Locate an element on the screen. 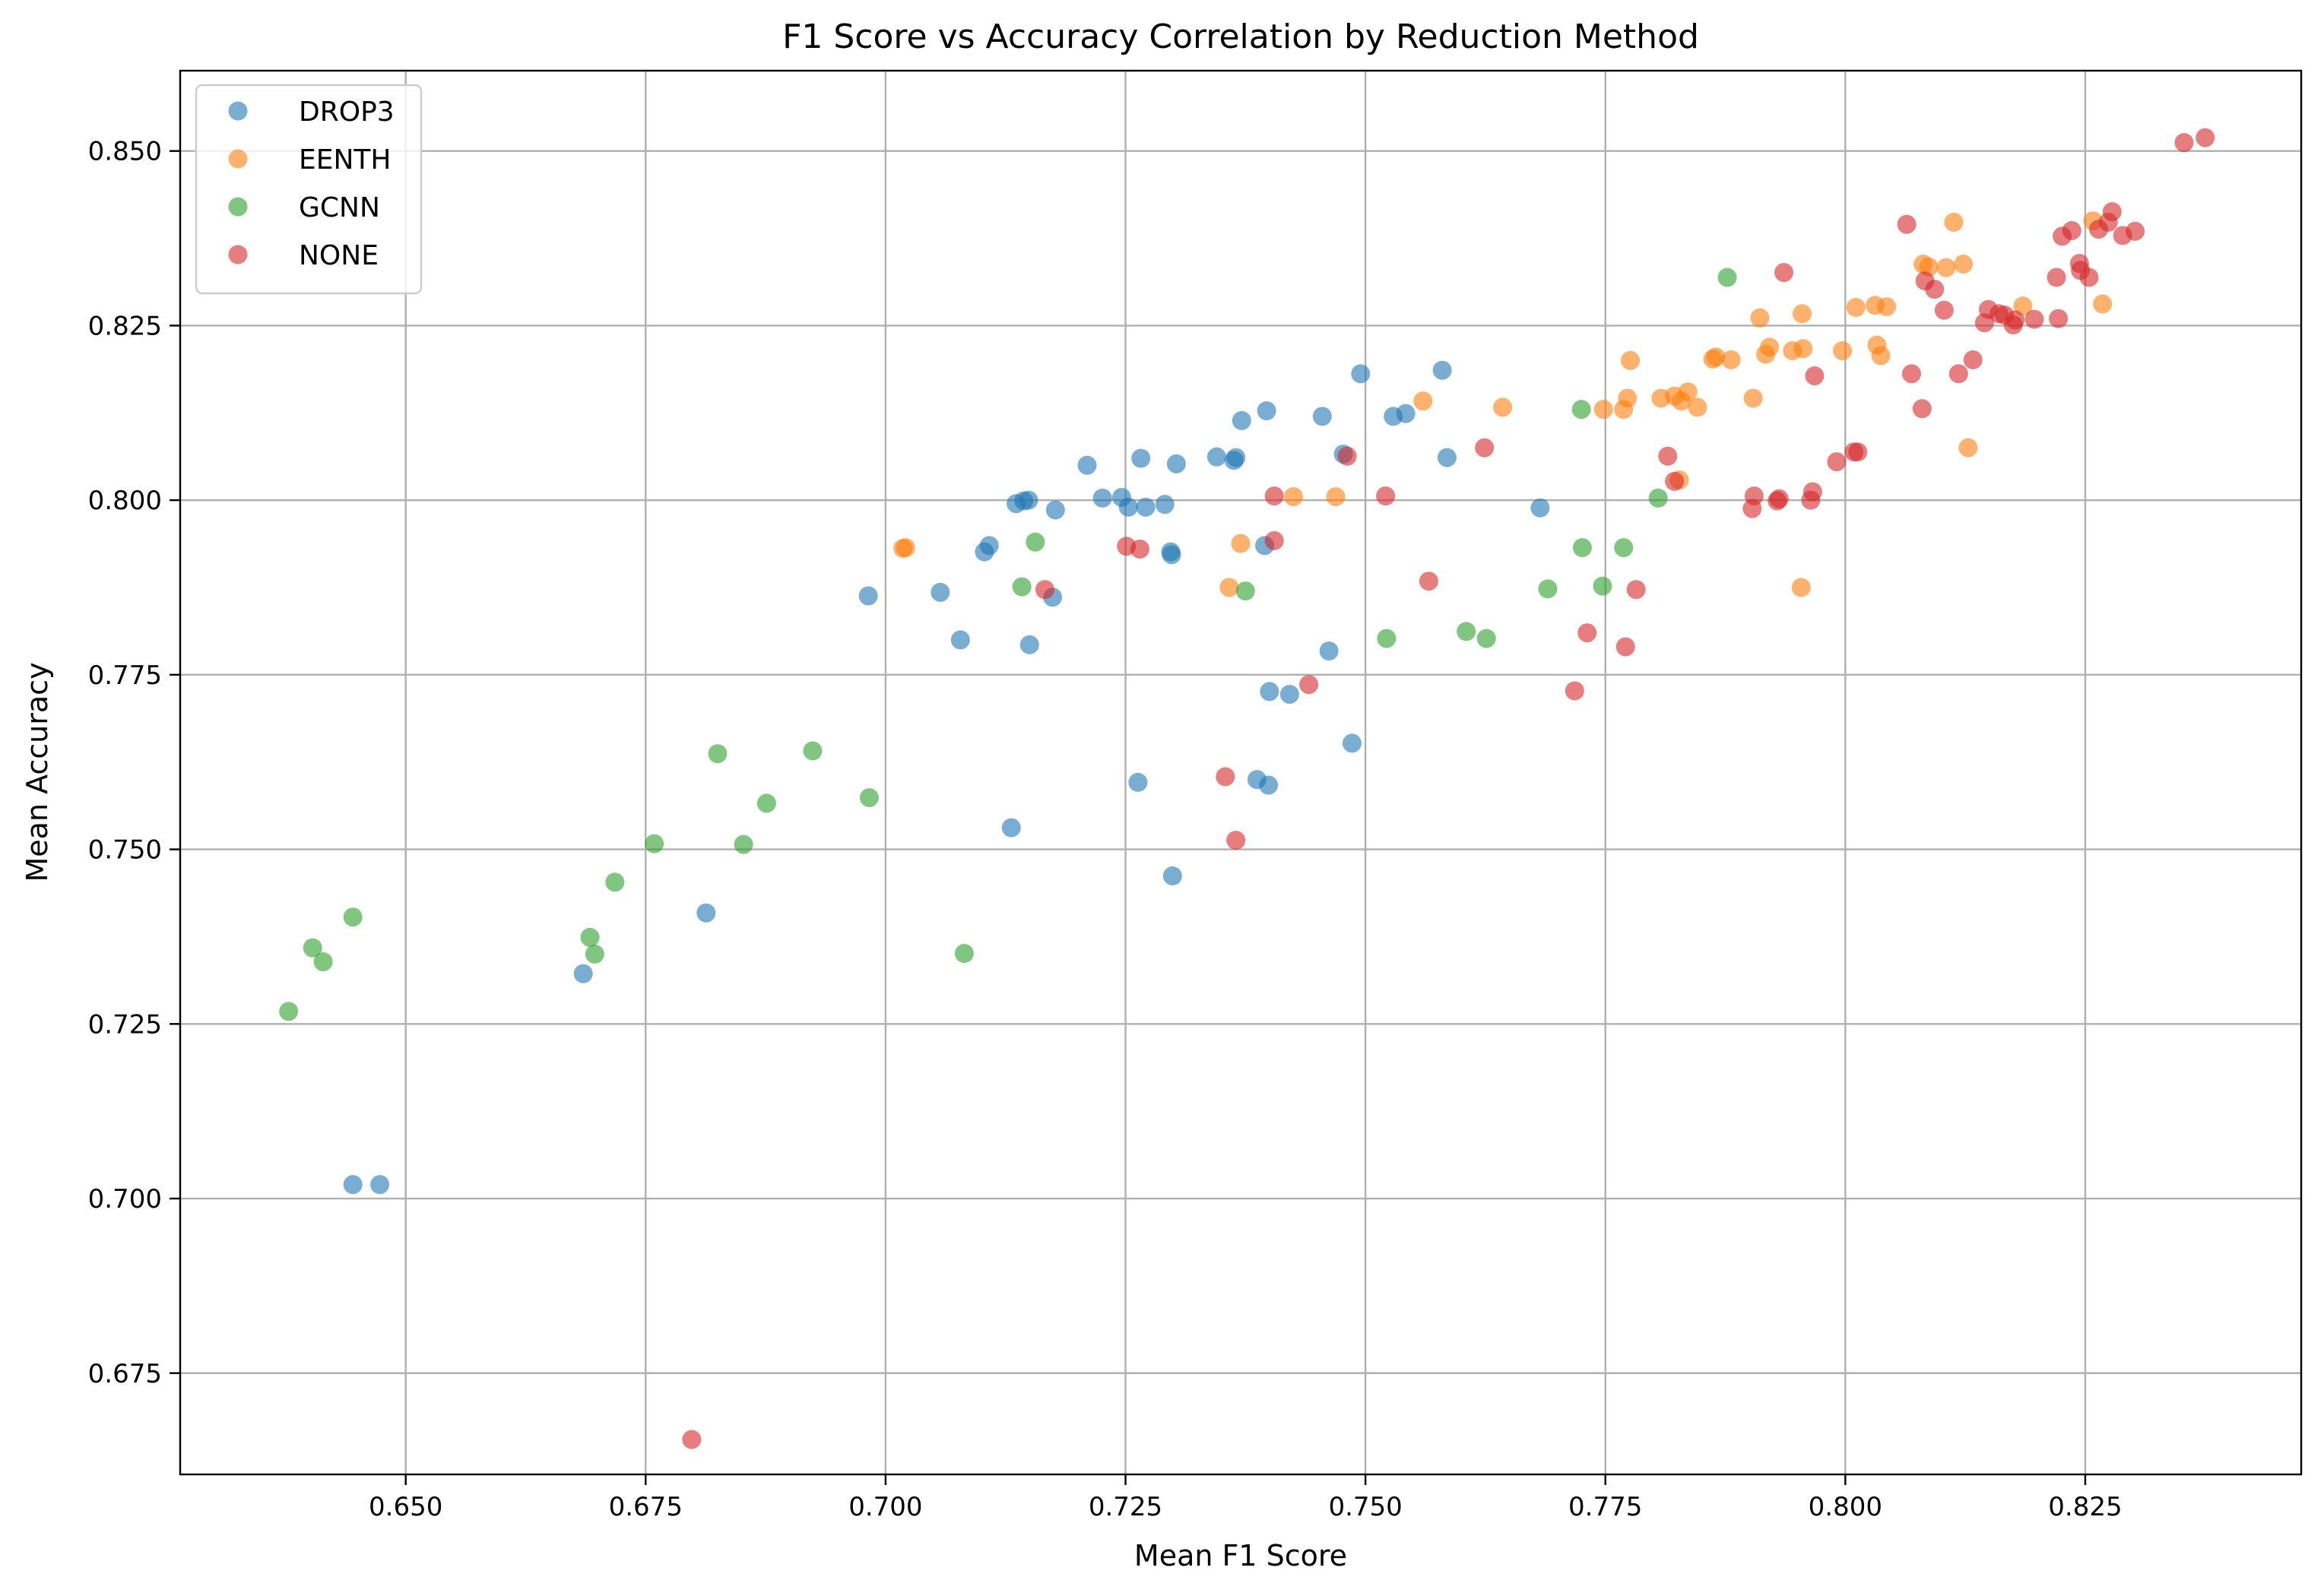  y-tick-label: 0.825 is located at coordinates (125, 326).